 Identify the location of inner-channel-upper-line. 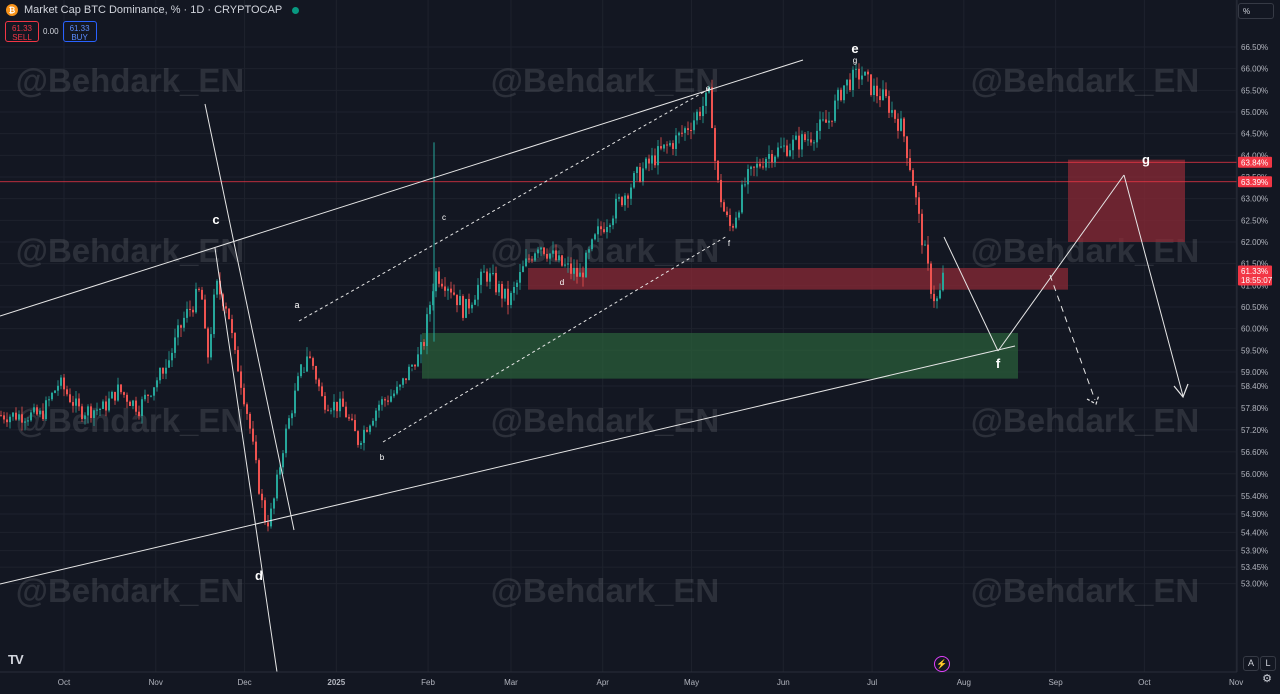
(505, 204).